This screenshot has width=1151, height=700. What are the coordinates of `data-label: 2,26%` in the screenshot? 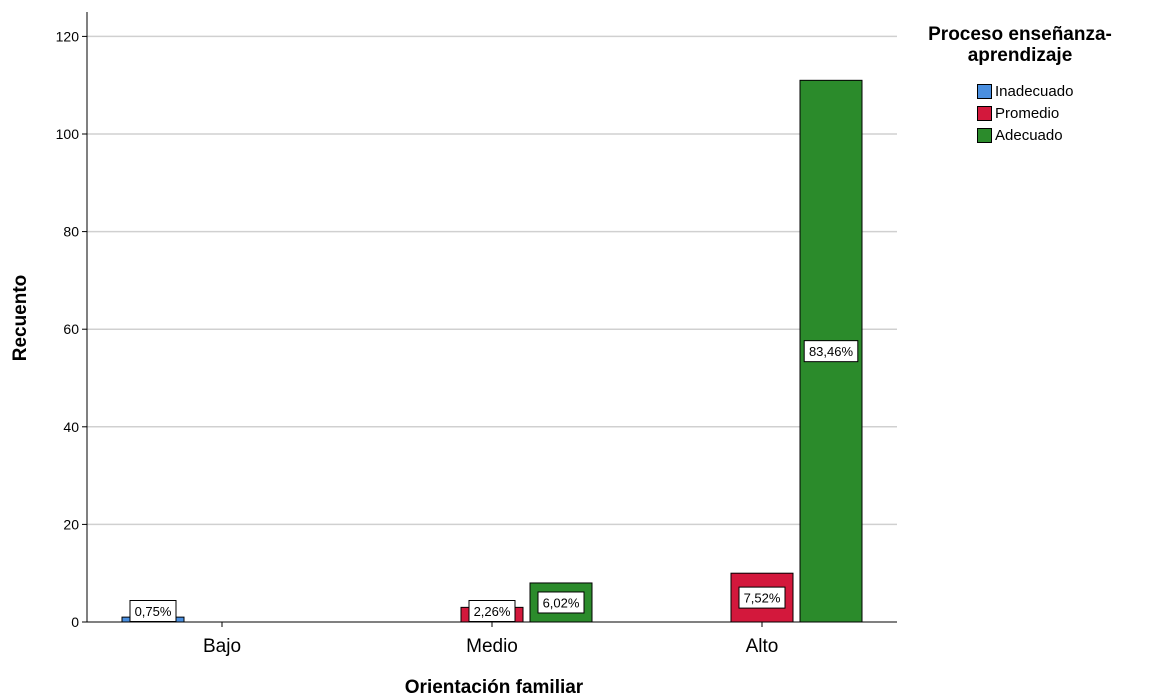 It's located at (492, 611).